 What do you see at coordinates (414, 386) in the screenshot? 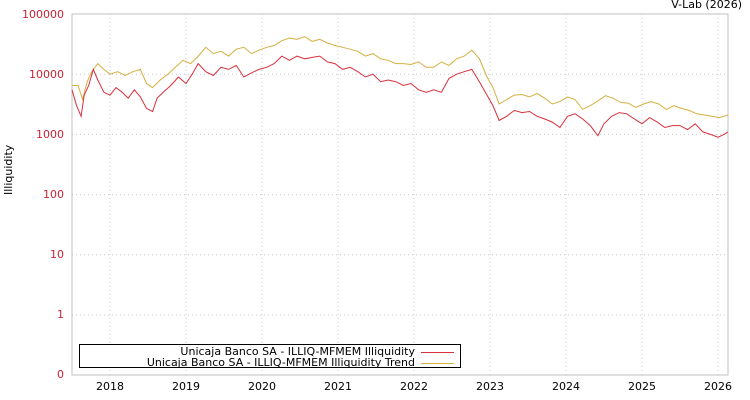
I see `x-tick: 2022` at bounding box center [414, 386].